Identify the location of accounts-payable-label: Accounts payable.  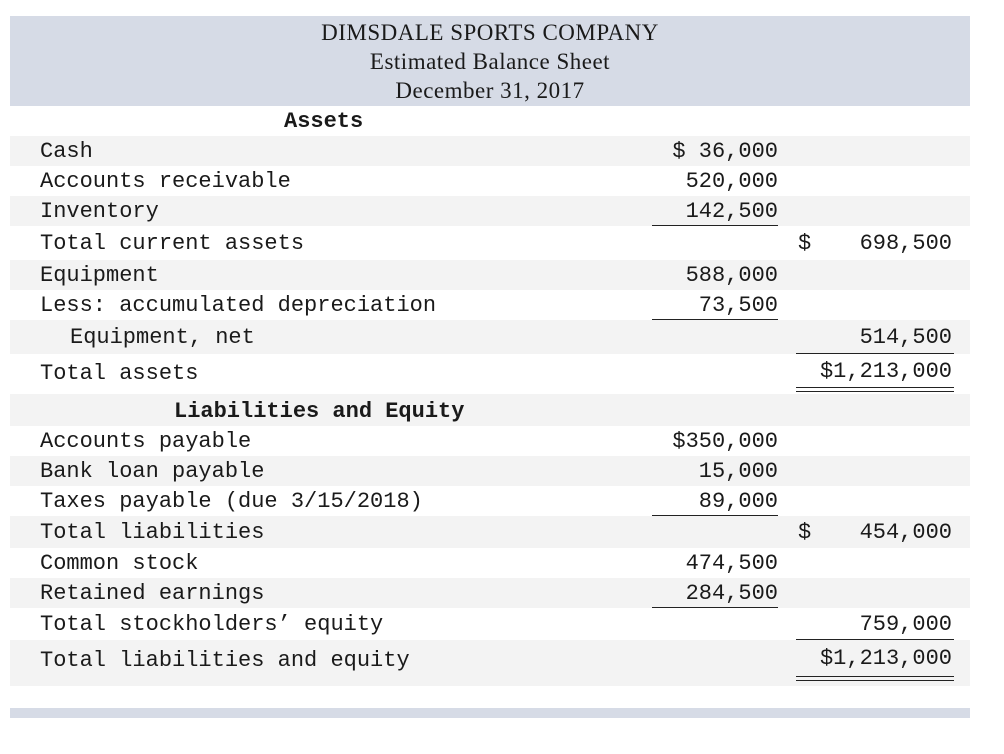
(146, 441).